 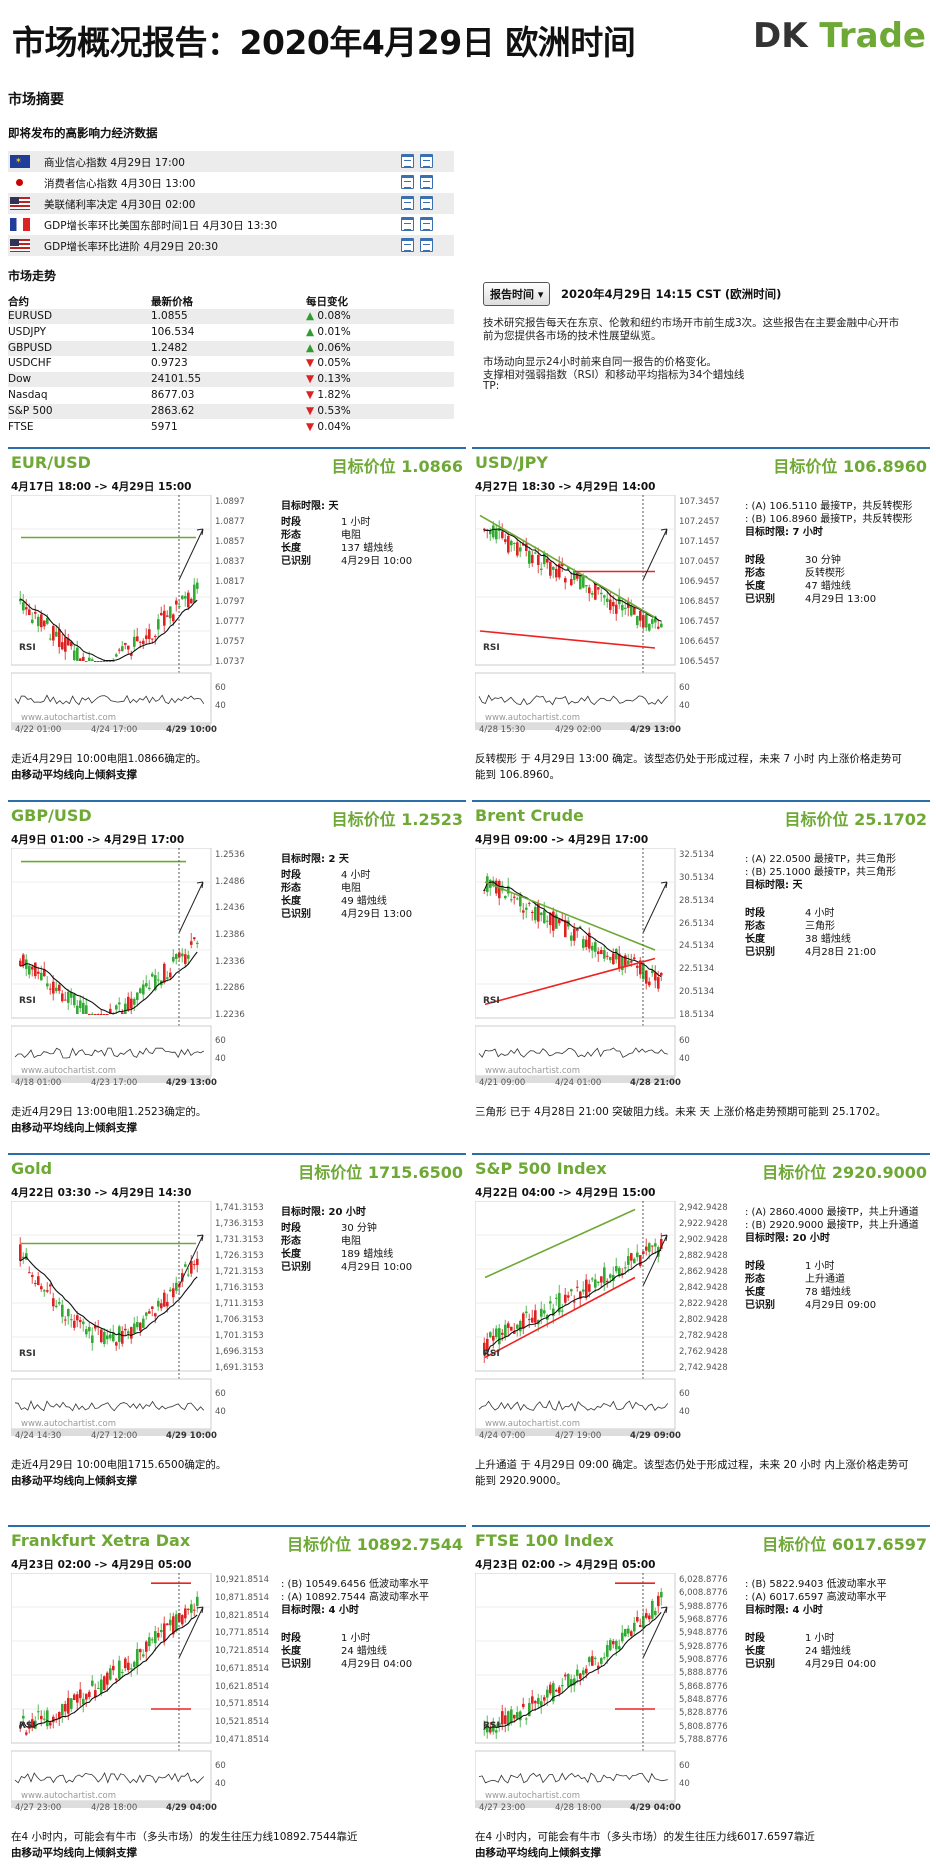 What do you see at coordinates (850, 466) in the screenshot?
I see `panel-target-price: 目标价位 106.8960` at bounding box center [850, 466].